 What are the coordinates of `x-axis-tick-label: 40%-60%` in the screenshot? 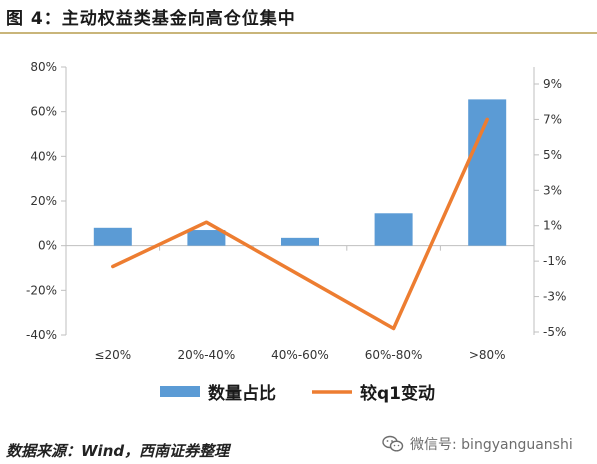 It's located at (300, 355).